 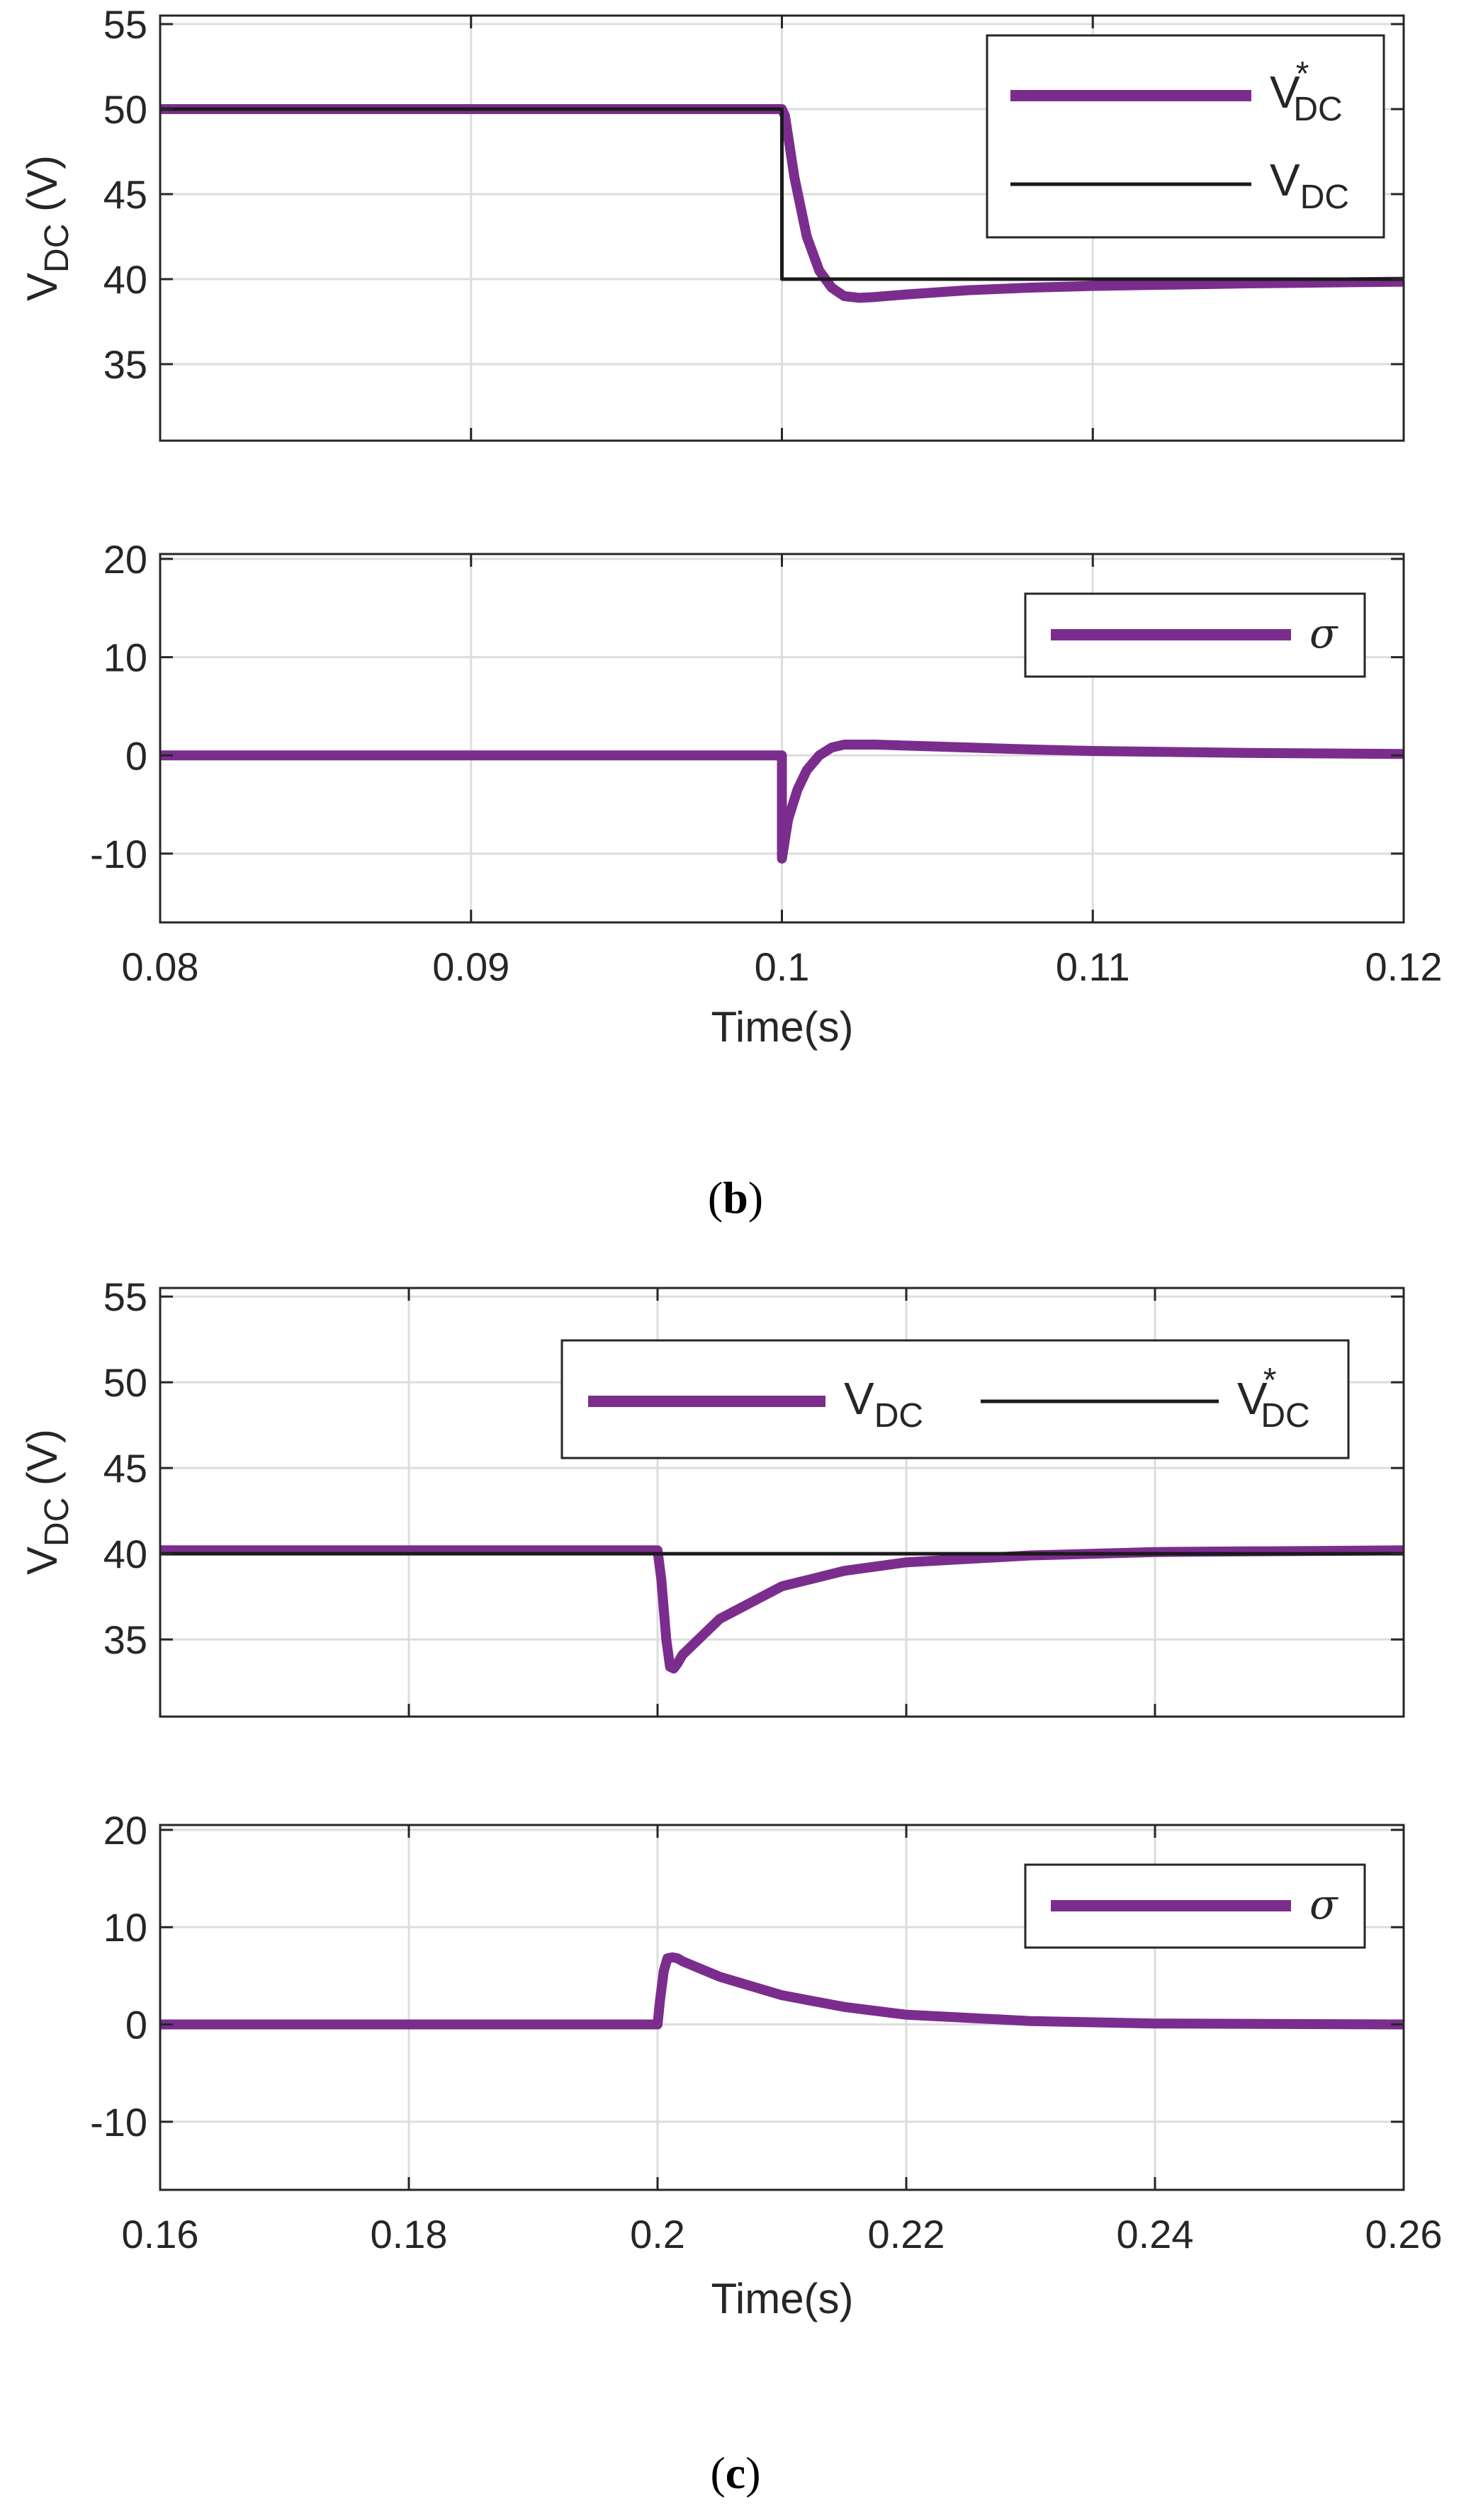 I want to click on legend-b-bottom: σ, so click(x=1195, y=635).